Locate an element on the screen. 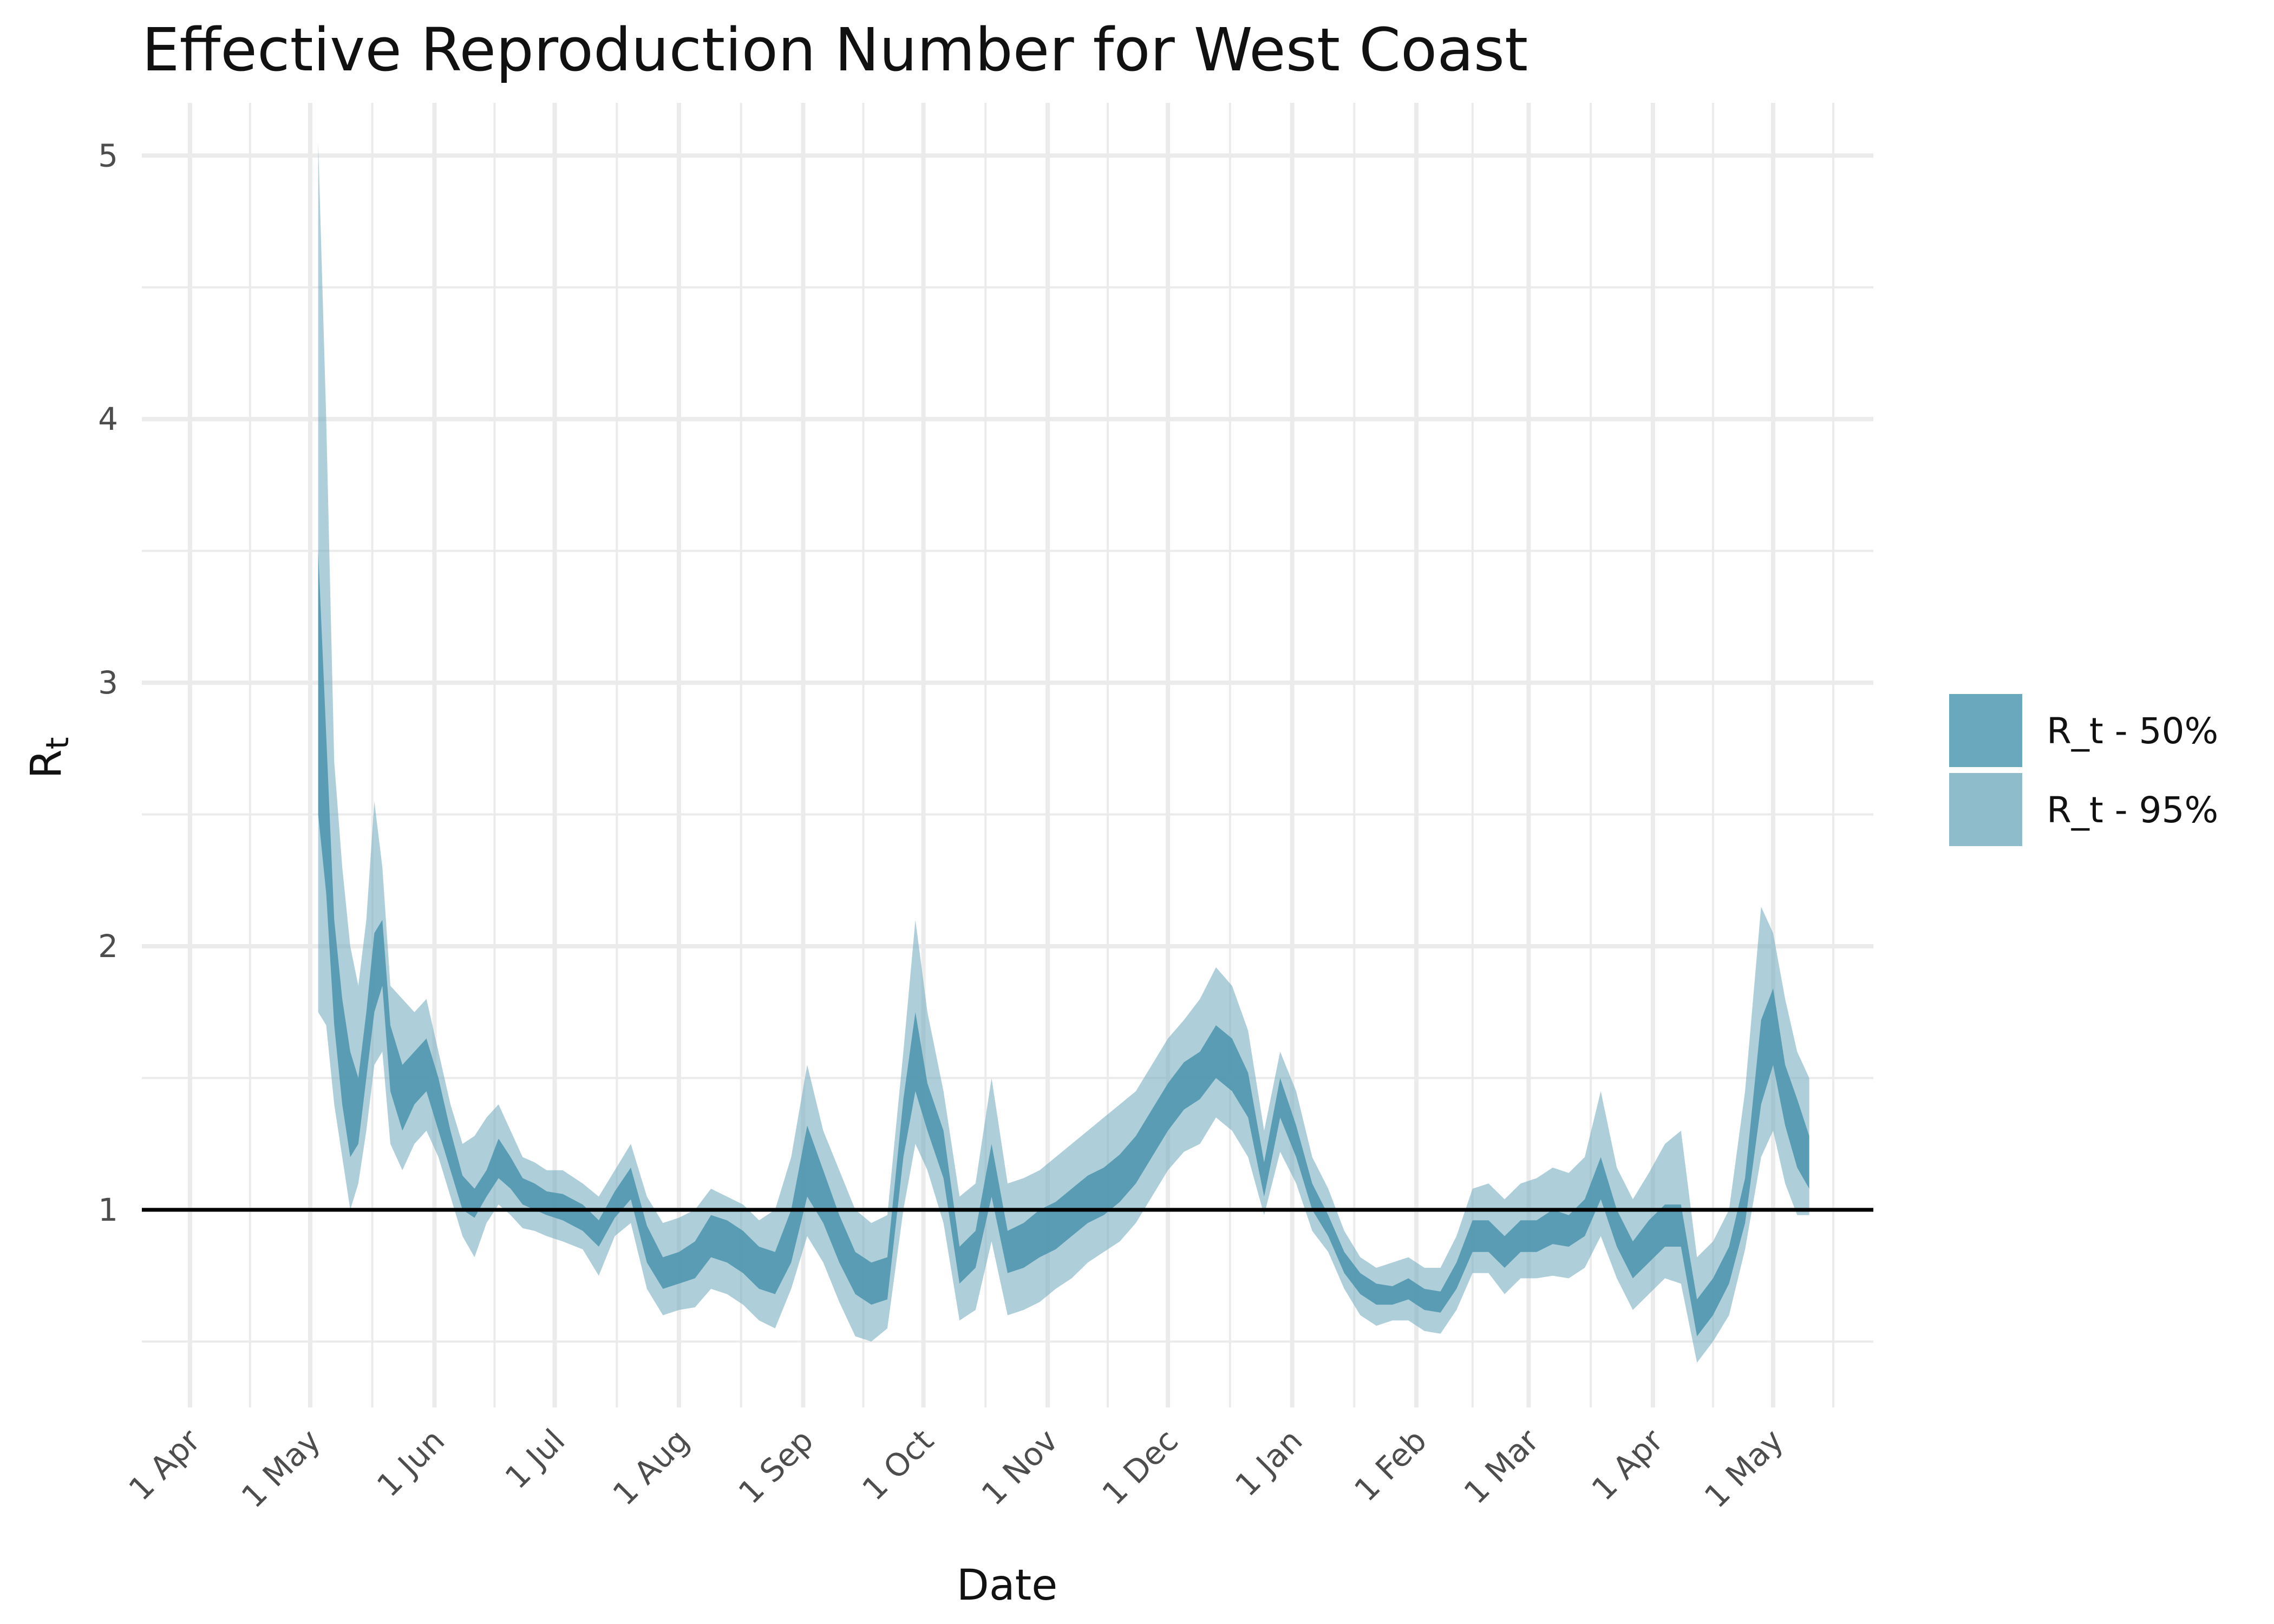 Image resolution: width=2274 pixels, height=1624 pixels. y-tick-label: 3 is located at coordinates (108, 682).